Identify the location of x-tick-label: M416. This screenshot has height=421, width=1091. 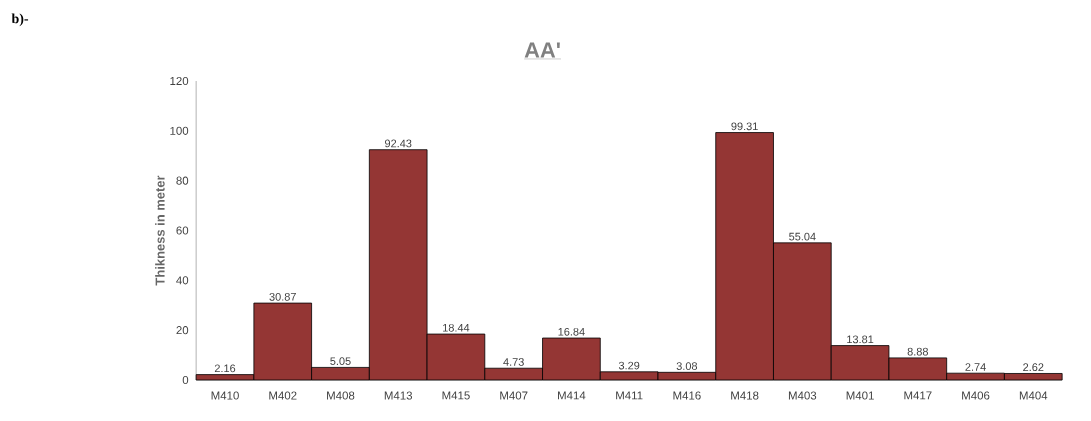
(687, 395).